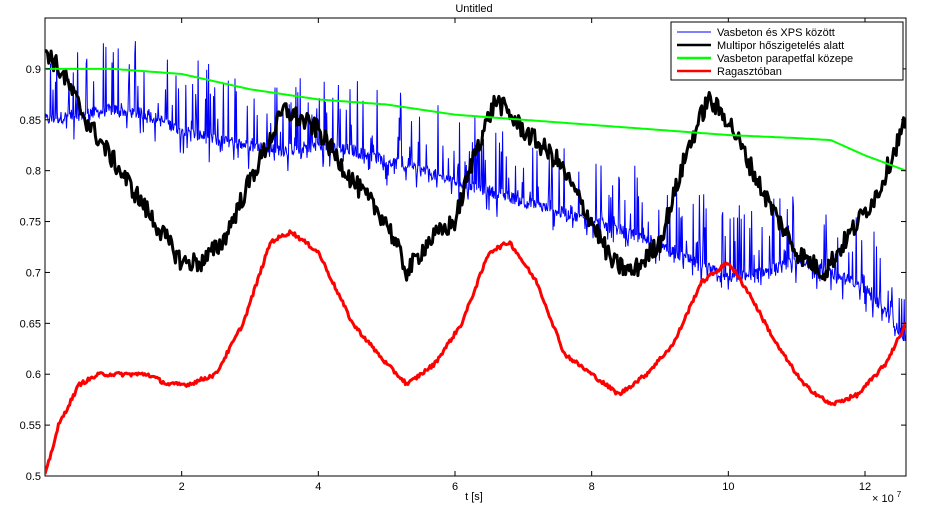 This screenshot has width=926, height=511. I want to click on x-axis-exponent: × 10 7, so click(887, 497).